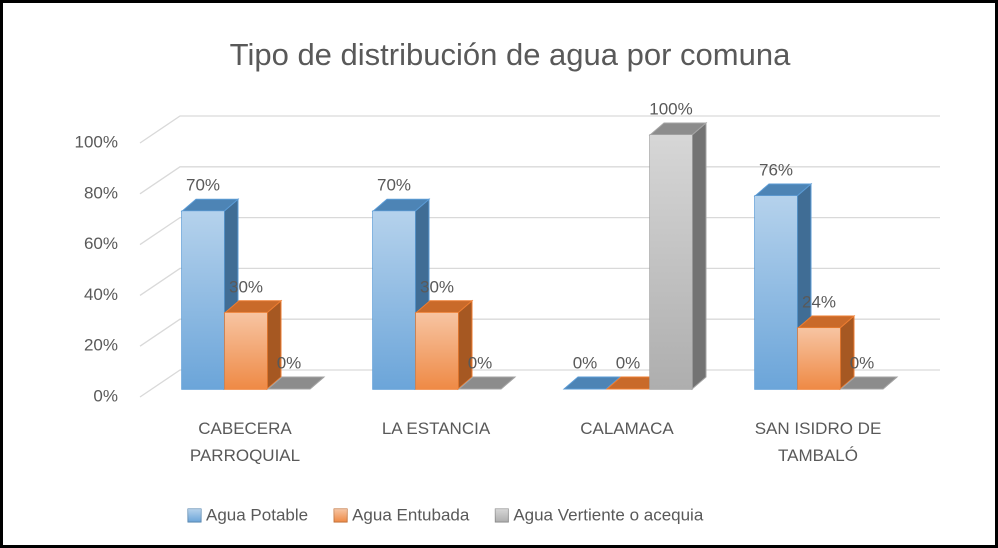  Describe the element at coordinates (818, 428) in the screenshot. I see `x-tick-line: SAN ISIDRO DE` at that location.